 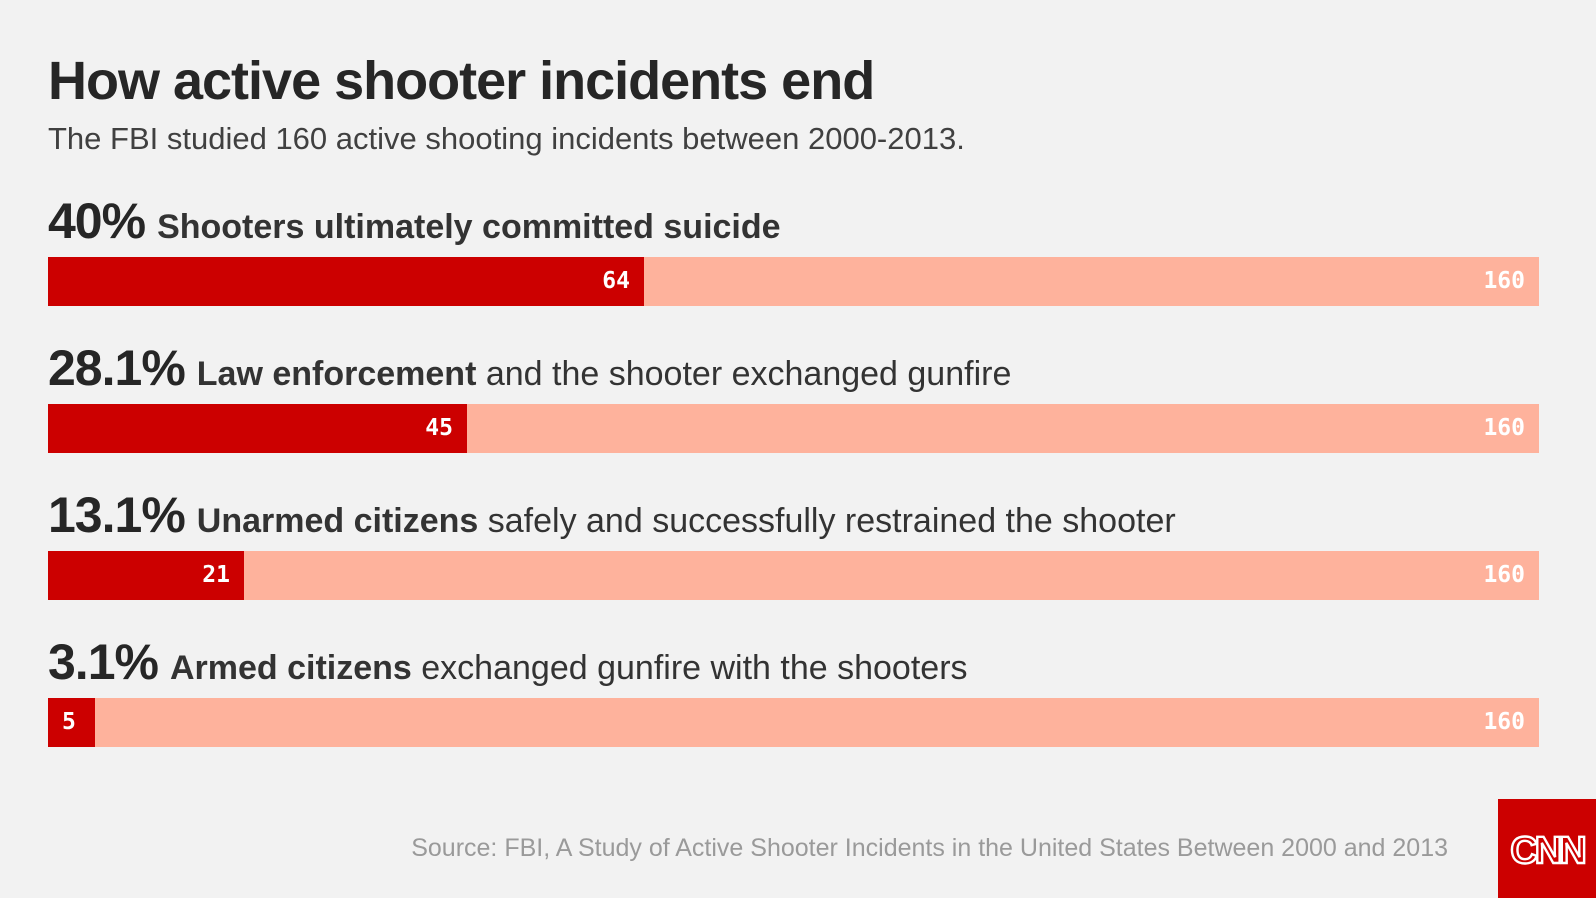 I want to click on percent-label: 28.1%, so click(x=117, y=368).